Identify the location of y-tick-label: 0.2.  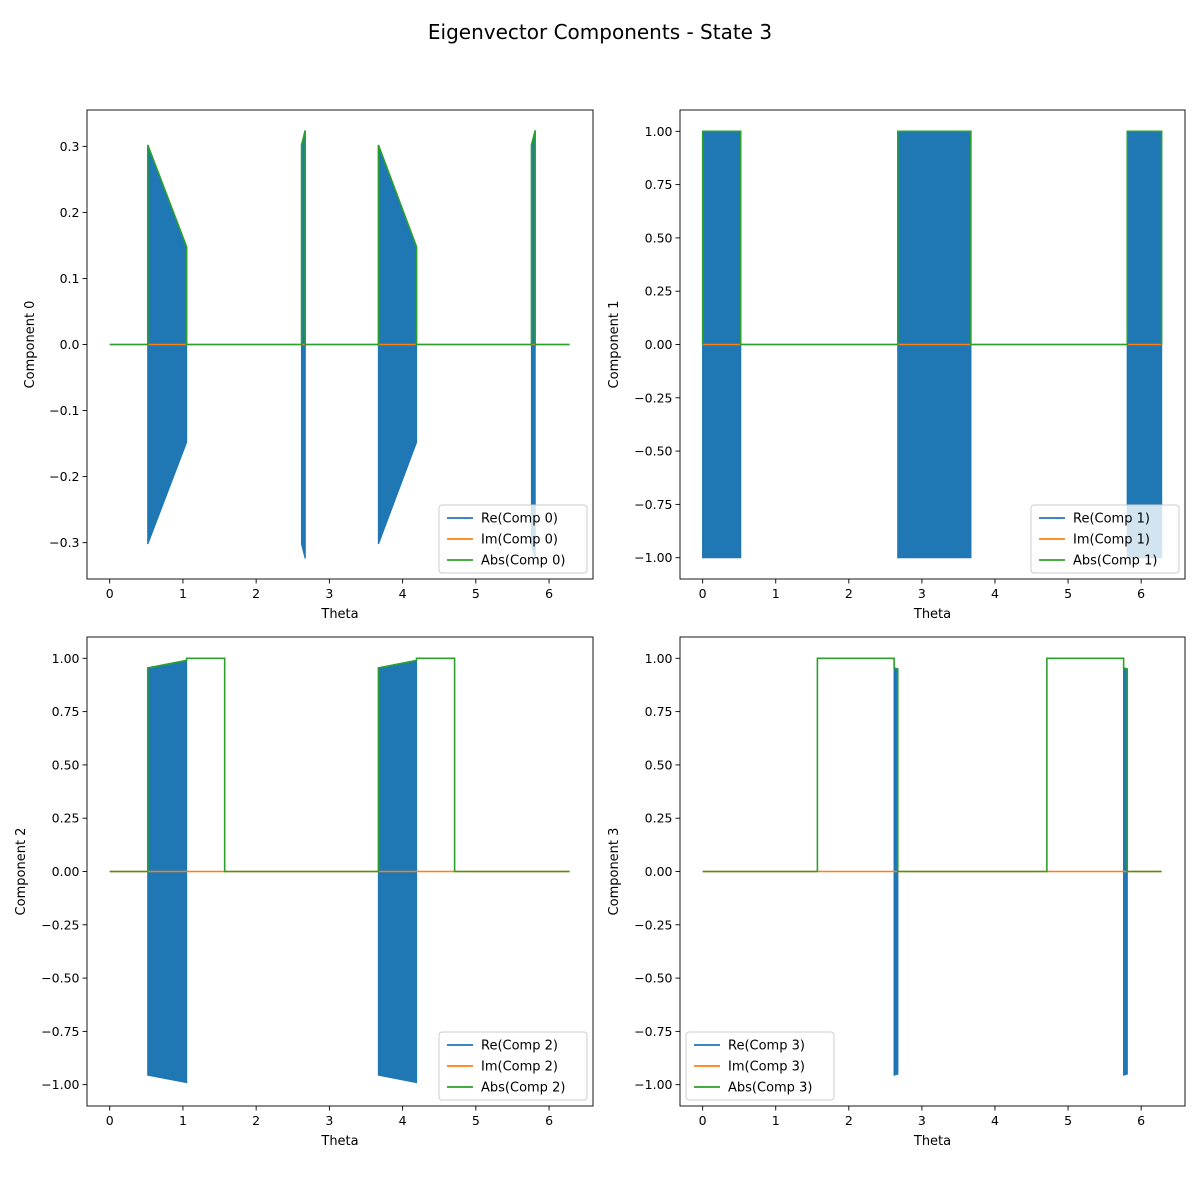
(70, 212).